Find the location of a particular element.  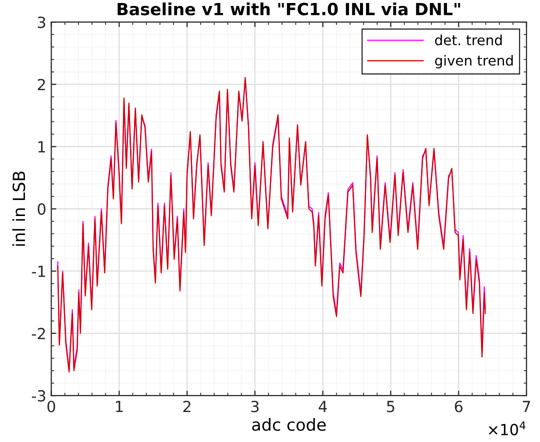

y-tick-label: -2 is located at coordinates (38, 334).